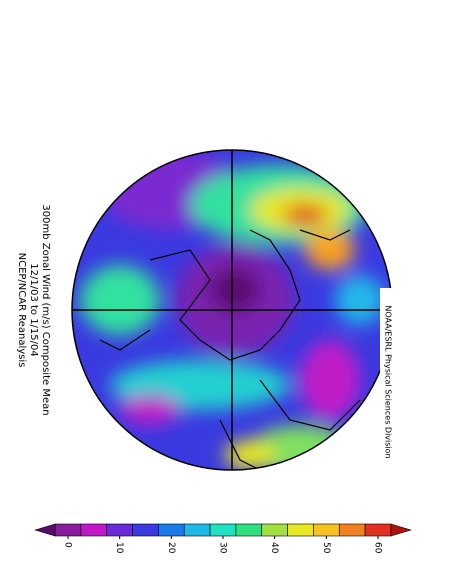 The image size is (450, 582). Describe the element at coordinates (378, 548) in the screenshot. I see `colorbar-tick-label: 60` at that location.